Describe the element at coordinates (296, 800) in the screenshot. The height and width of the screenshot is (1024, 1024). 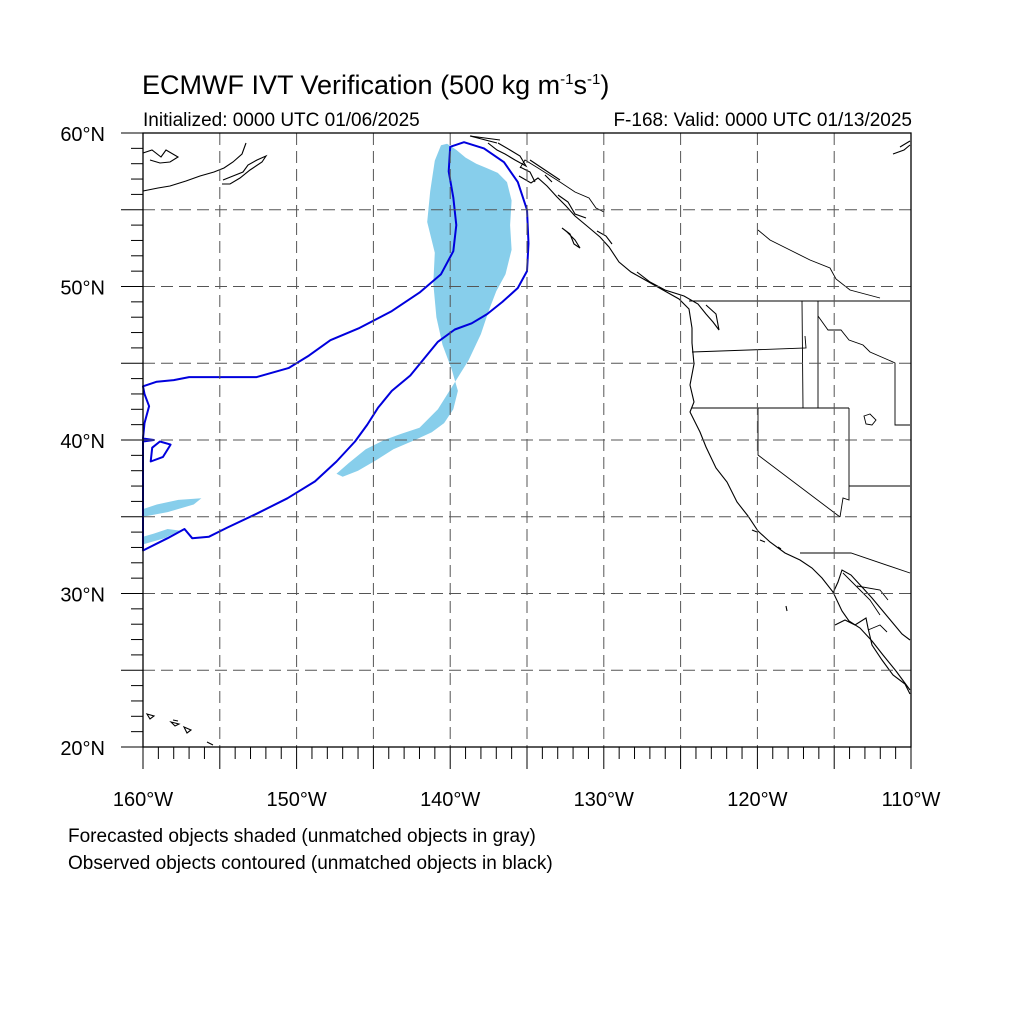
I see `lon-tick-label: 150°W` at that location.